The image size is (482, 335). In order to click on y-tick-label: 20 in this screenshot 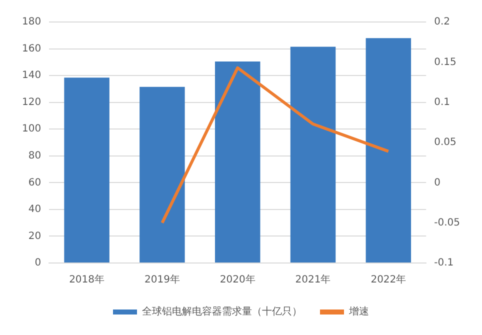, I will do `click(35, 236)`.